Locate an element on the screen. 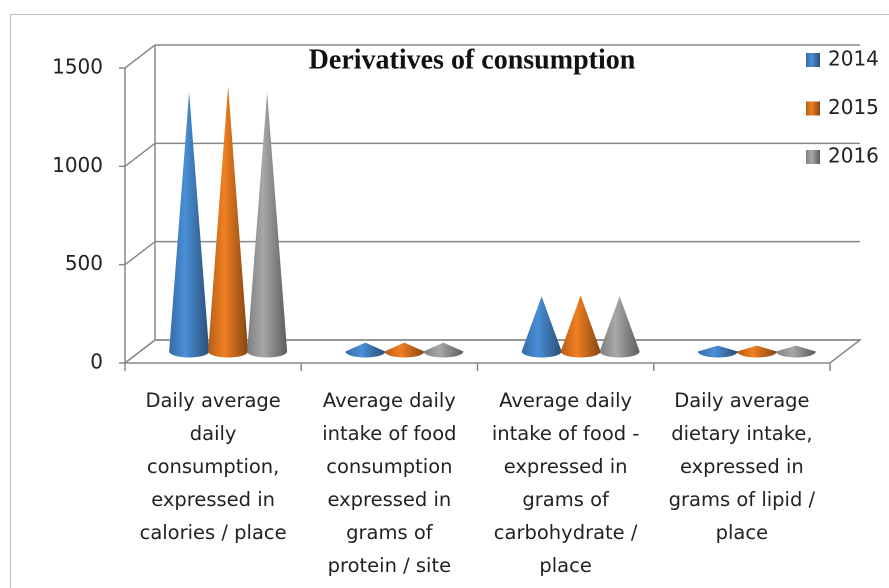 The height and width of the screenshot is (588, 889). y-tick-label: 500 is located at coordinates (84, 263).